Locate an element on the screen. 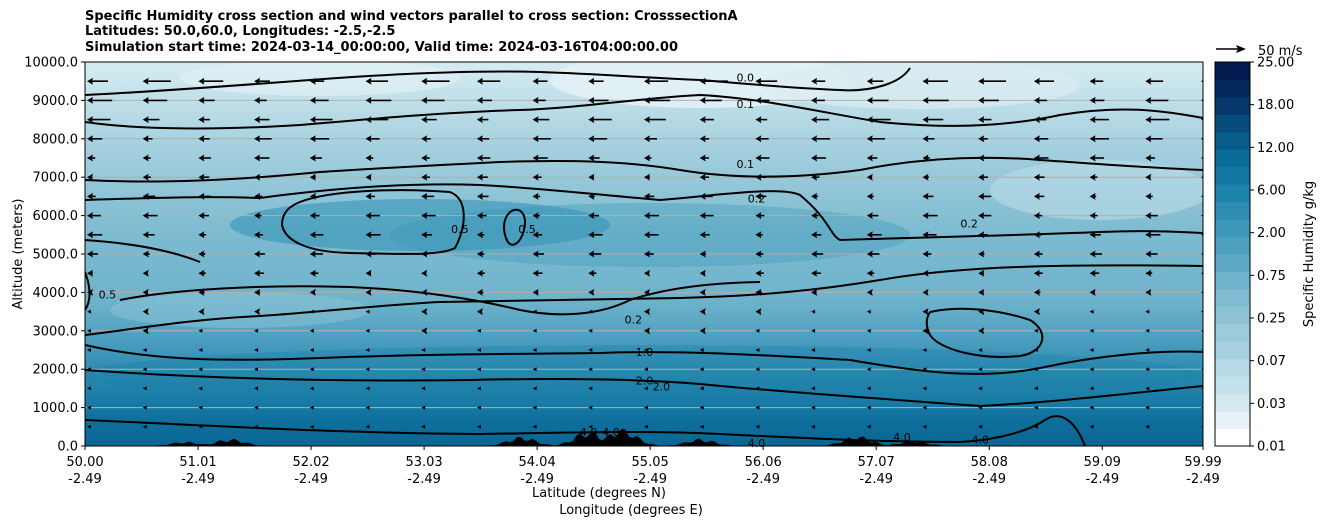 This screenshot has width=1326, height=526. x-tick-lon-0: -2.49 is located at coordinates (85, 479).